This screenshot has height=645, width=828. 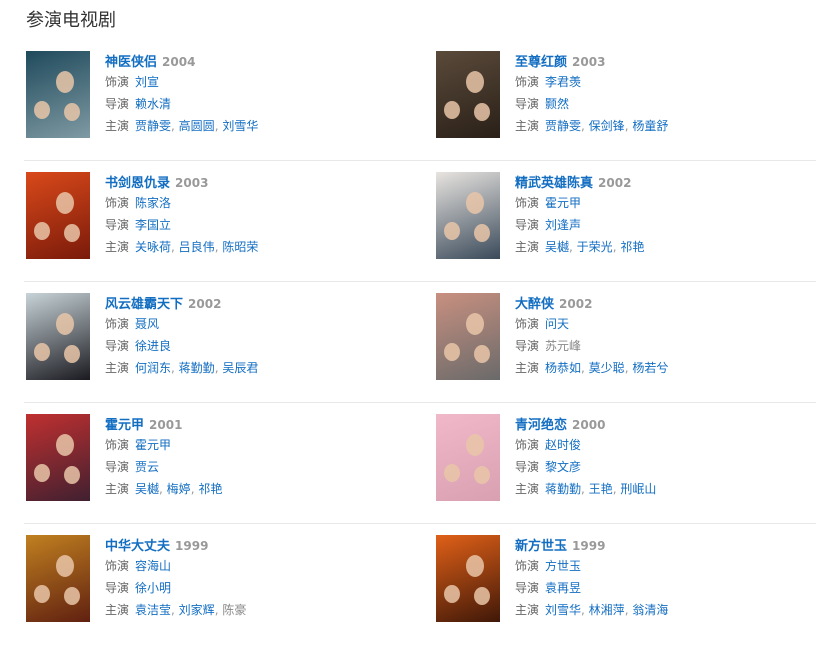 I want to click on person-link: 刘家辉, so click(x=196, y=610).